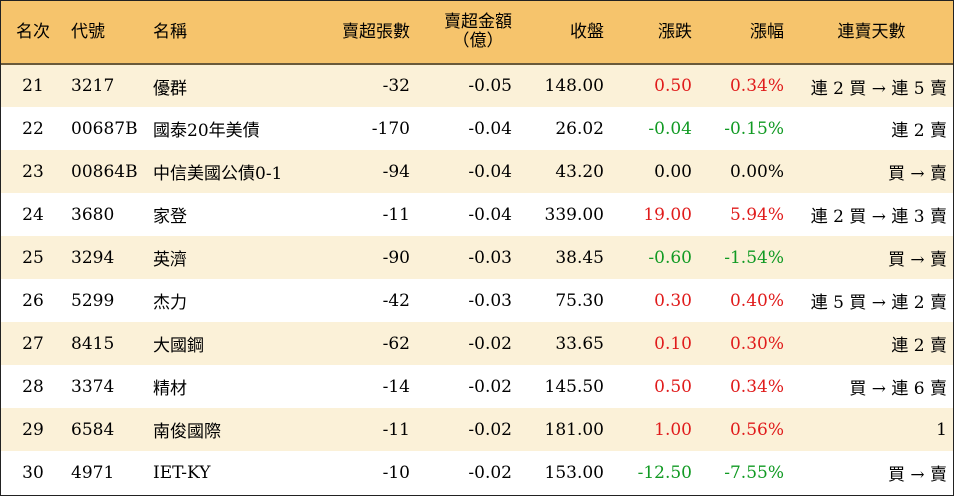 This screenshot has width=954, height=496. What do you see at coordinates (756, 214) in the screenshot?
I see `cell-change-pct: 5.94%` at bounding box center [756, 214].